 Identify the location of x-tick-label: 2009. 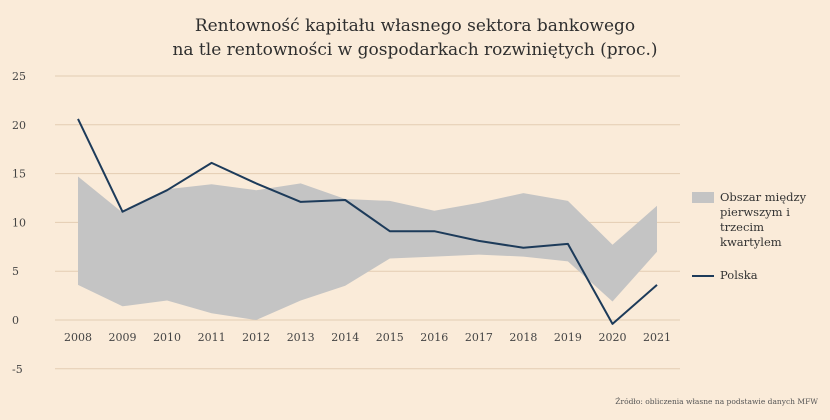
(123, 337).